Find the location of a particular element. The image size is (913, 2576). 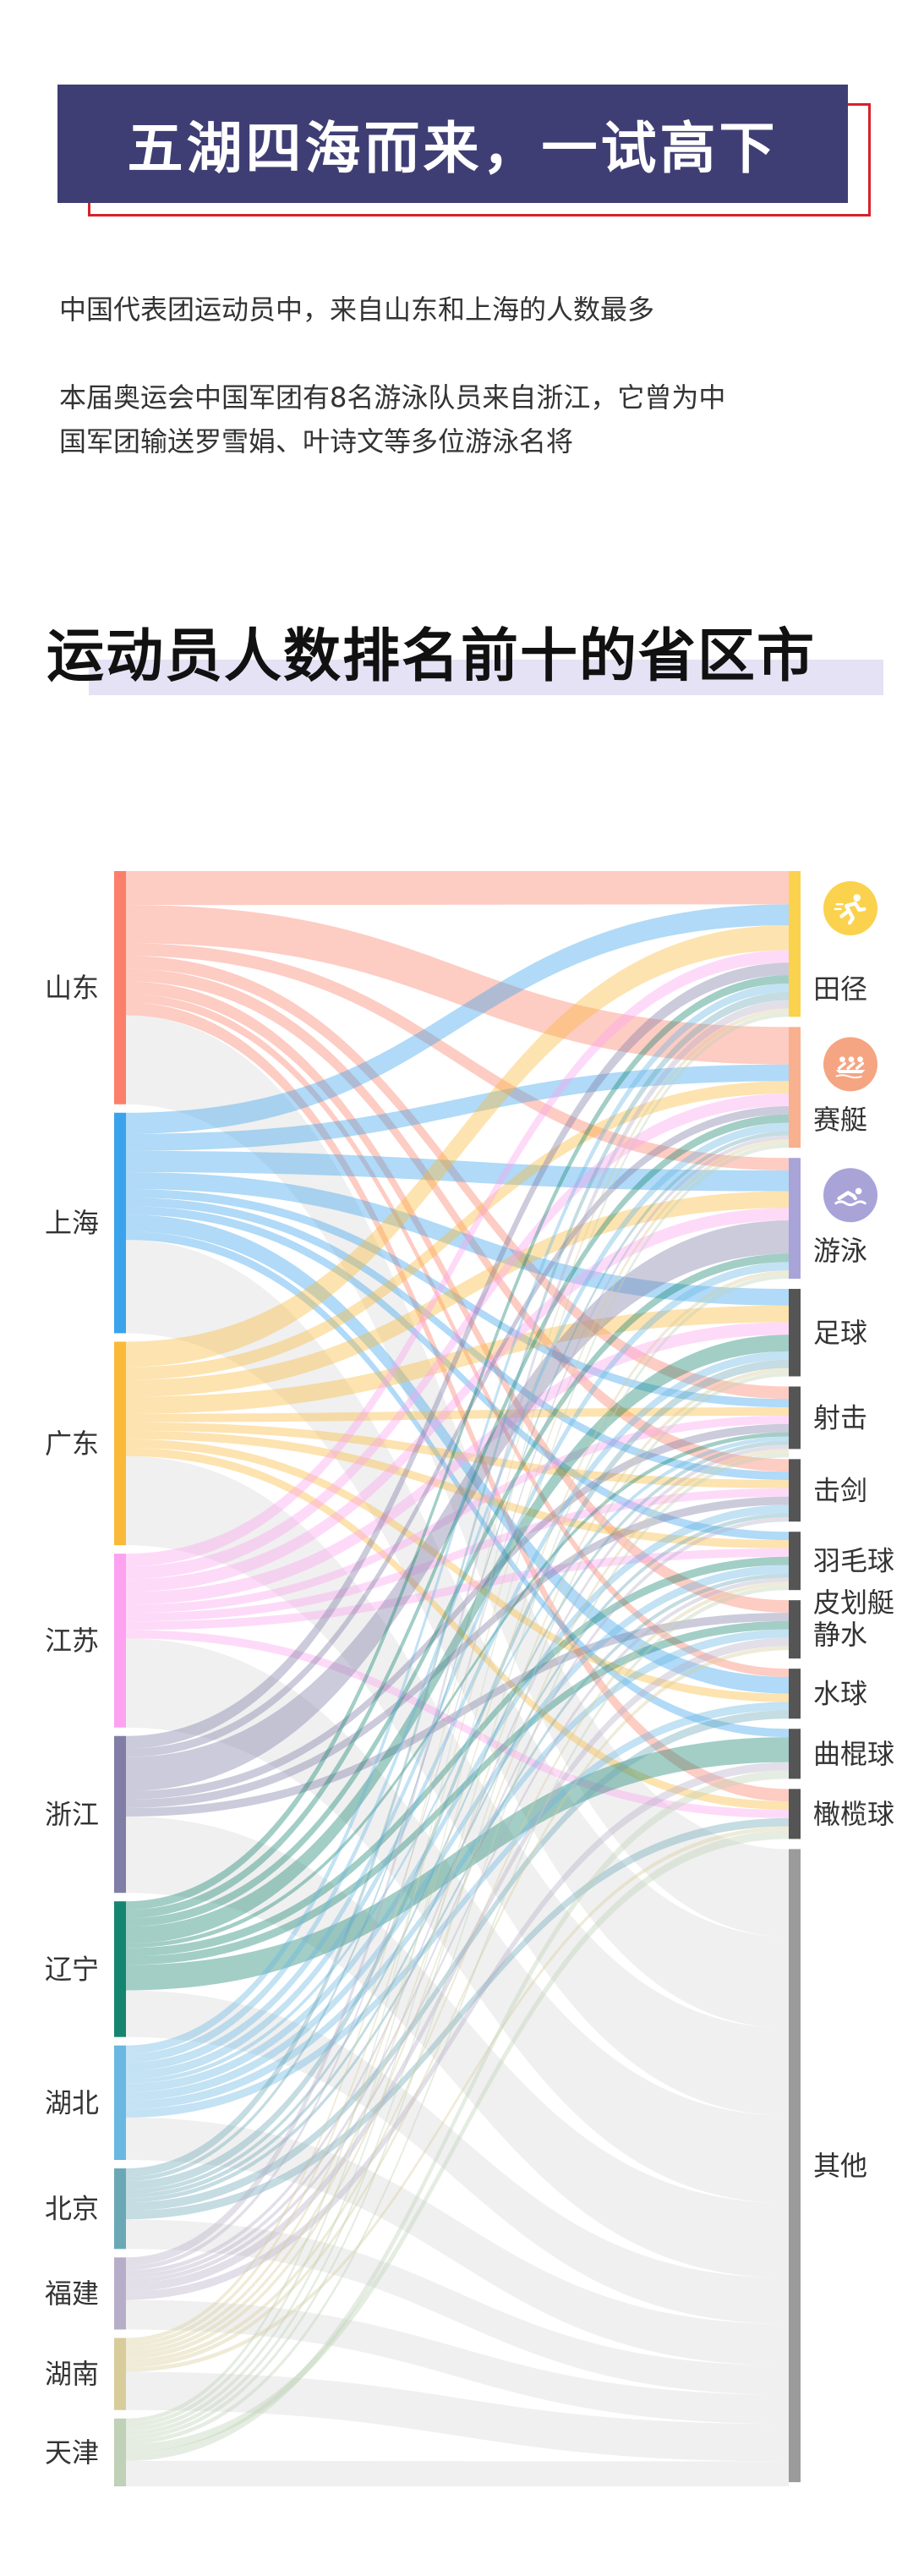

source-label-8: 福建 is located at coordinates (72, 2293).